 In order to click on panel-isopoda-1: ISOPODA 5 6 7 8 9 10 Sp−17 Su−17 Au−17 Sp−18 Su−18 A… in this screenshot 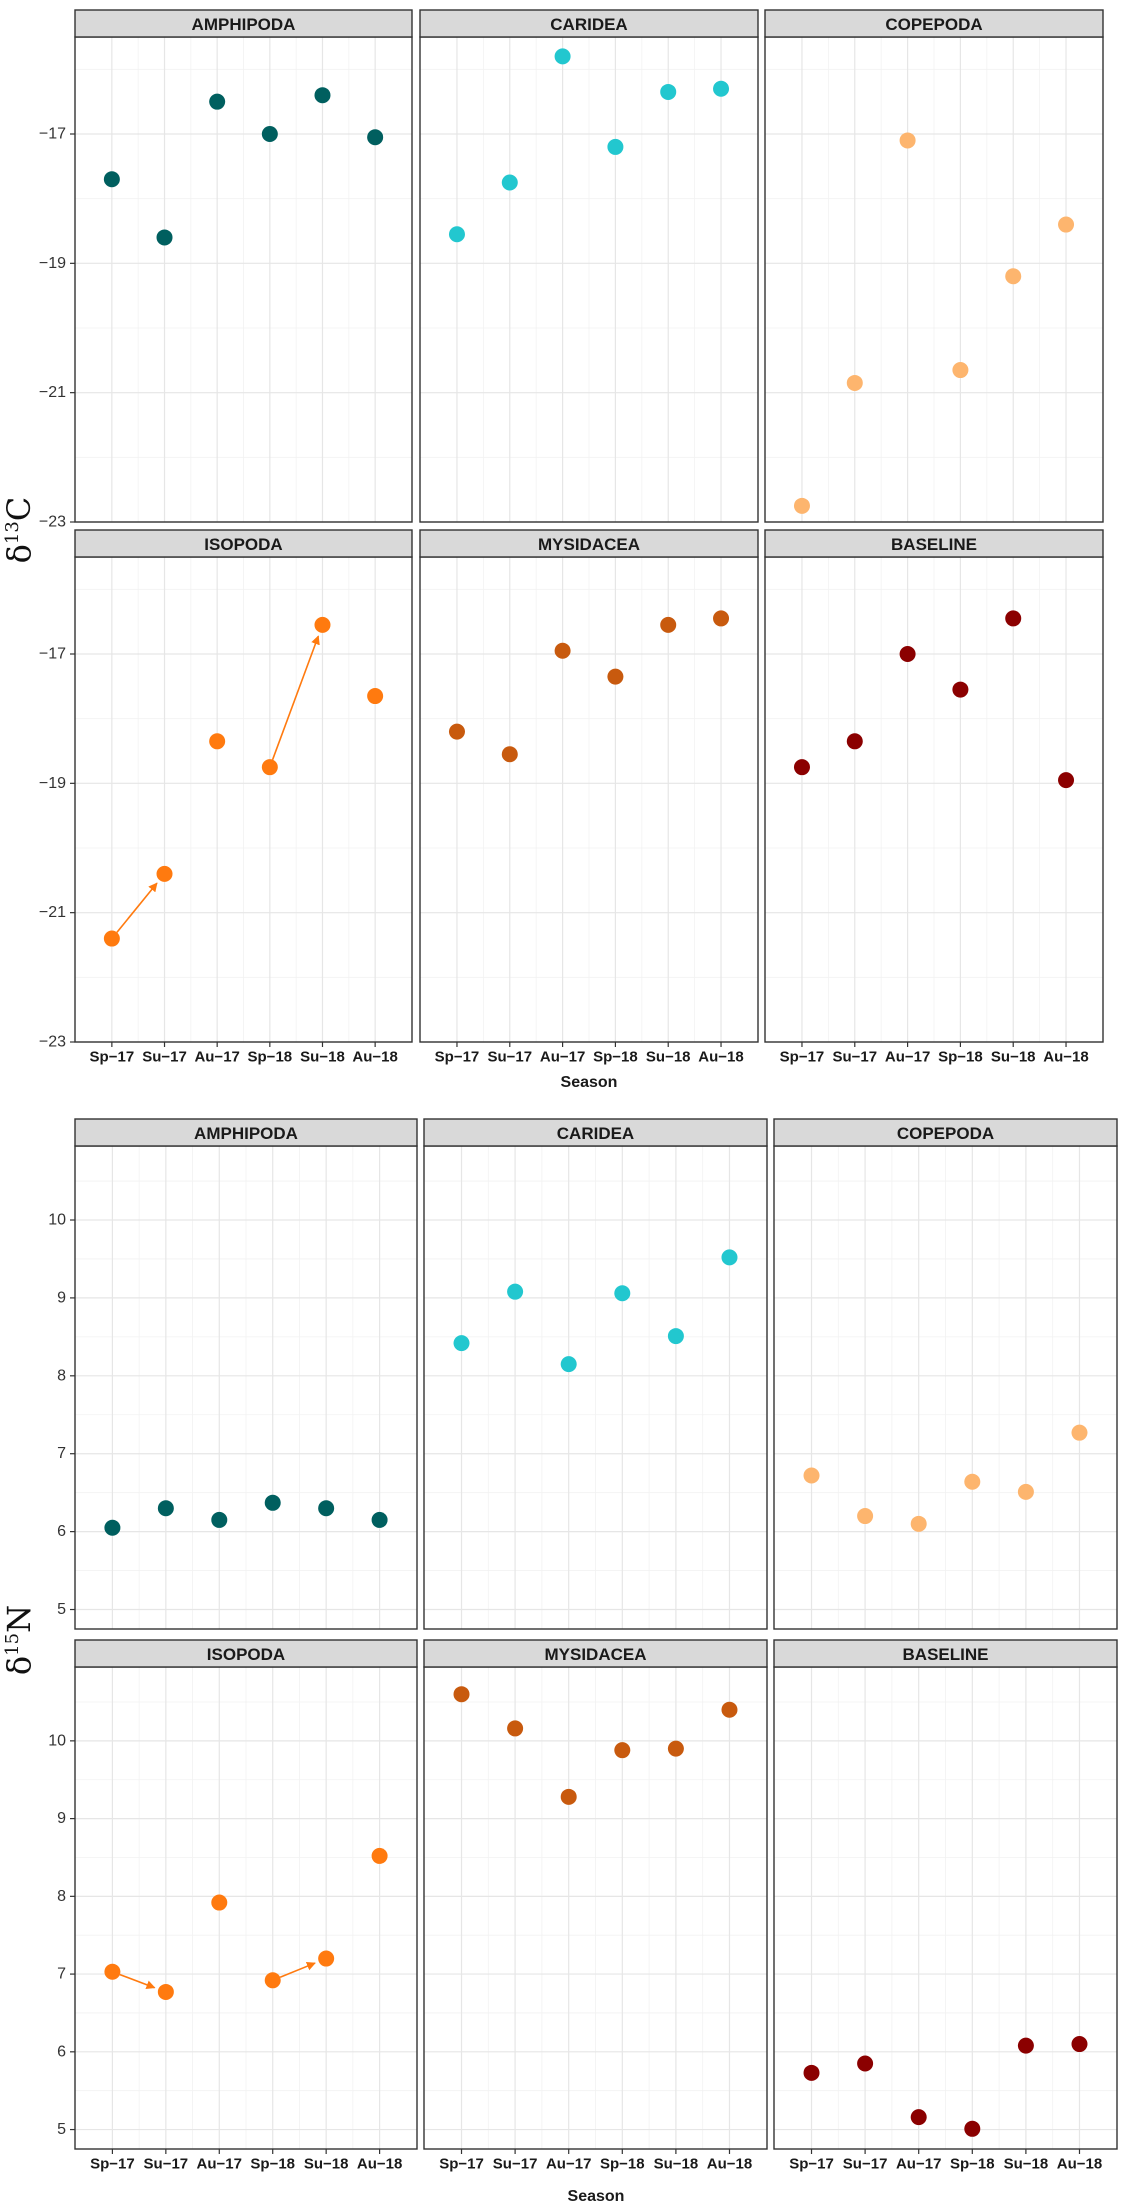, I will do `click(233, 1905)`.